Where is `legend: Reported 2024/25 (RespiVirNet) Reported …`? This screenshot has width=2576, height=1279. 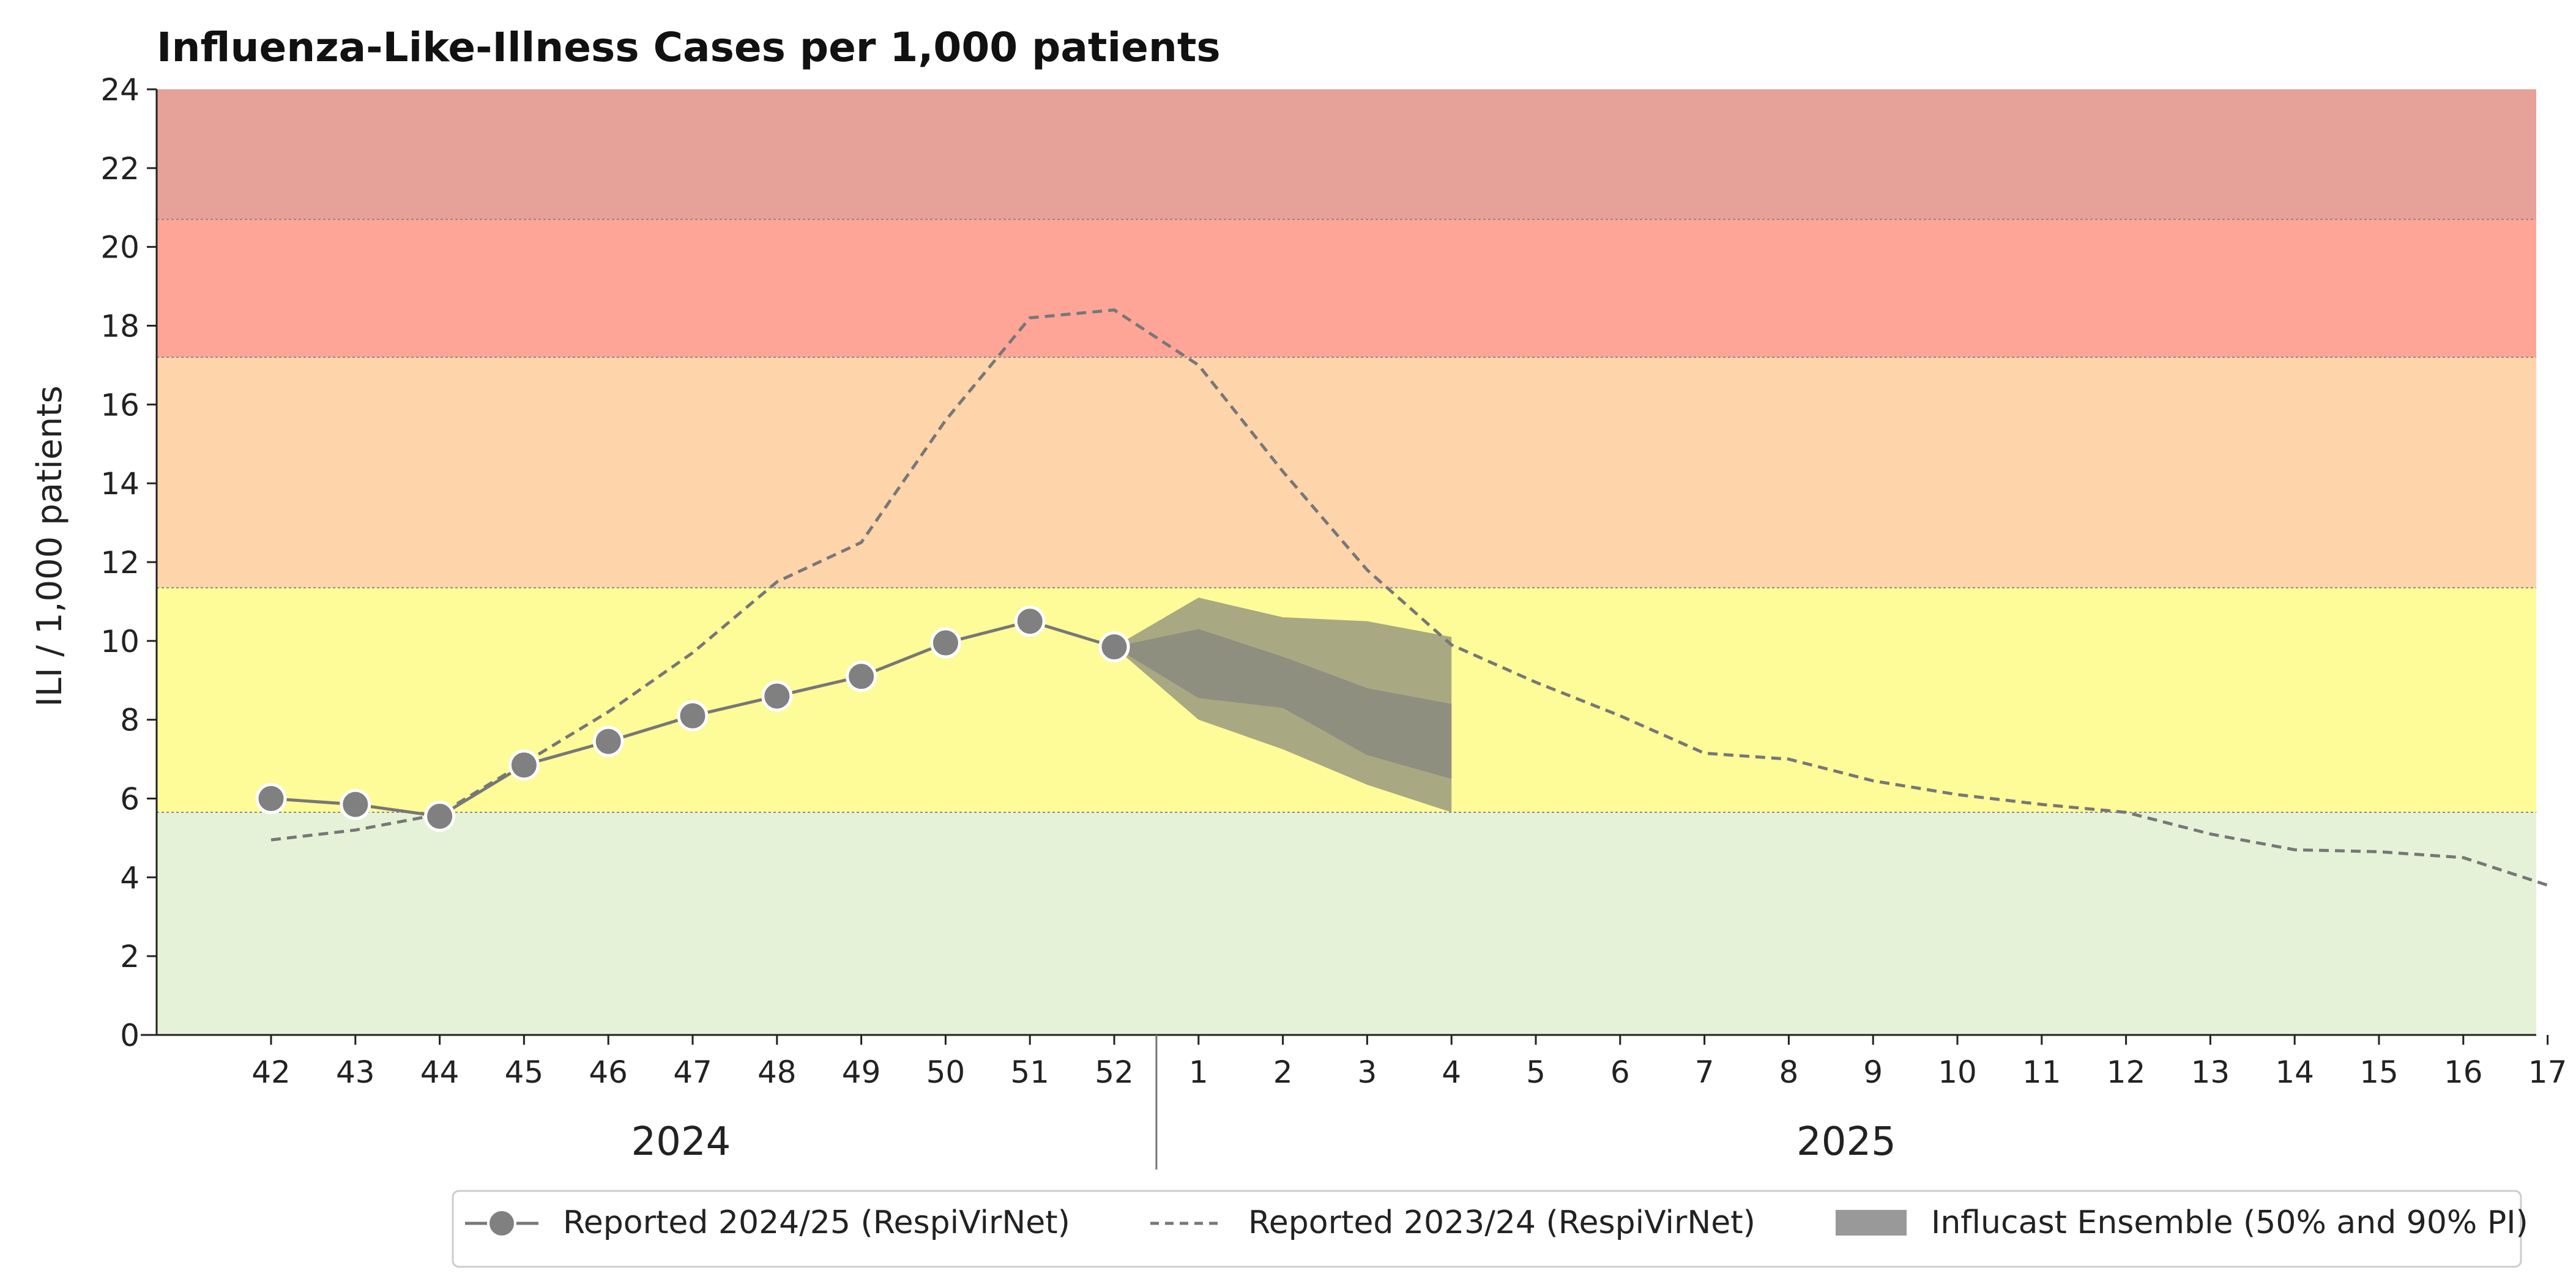
legend: Reported 2024/25 (RespiVirNet) Reported … is located at coordinates (1490, 1229).